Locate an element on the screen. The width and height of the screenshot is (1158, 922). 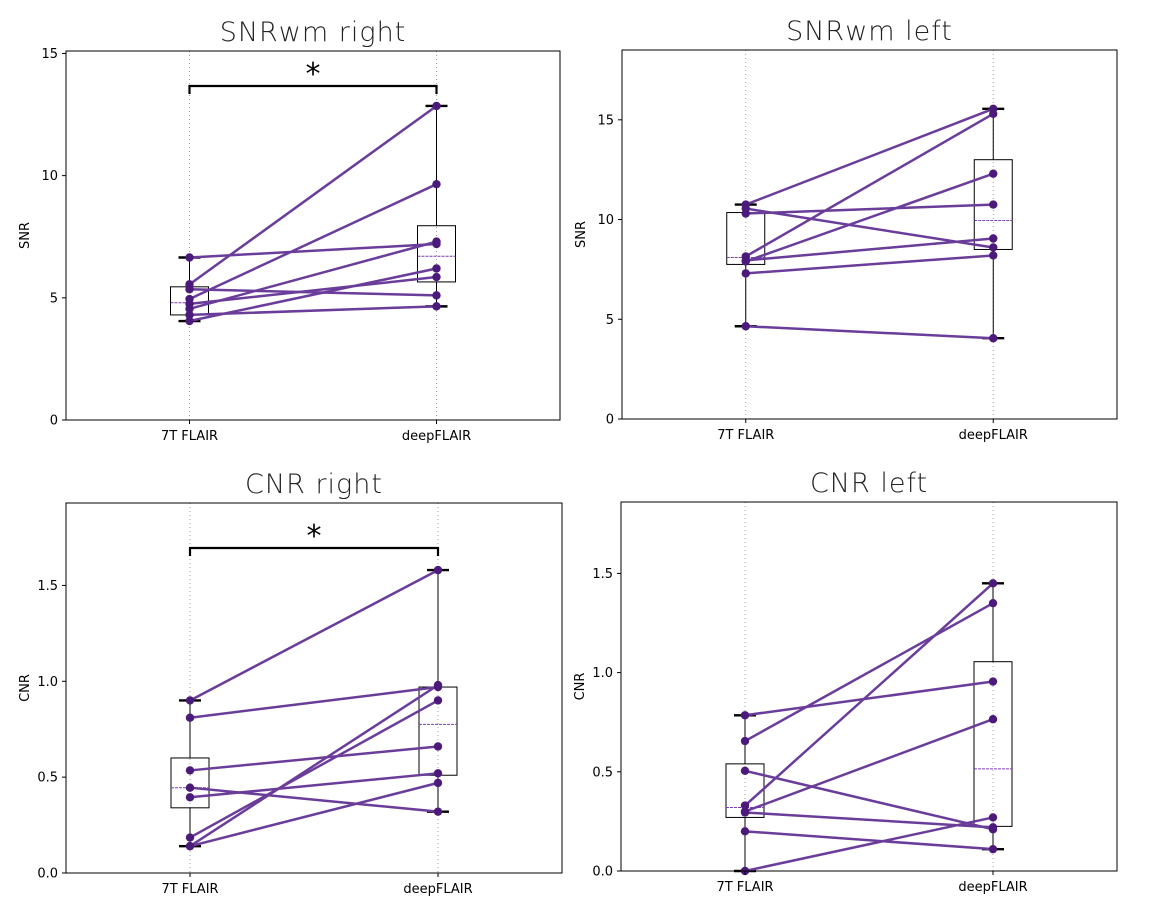
y-tick-label: 1.5 is located at coordinates (602, 574).